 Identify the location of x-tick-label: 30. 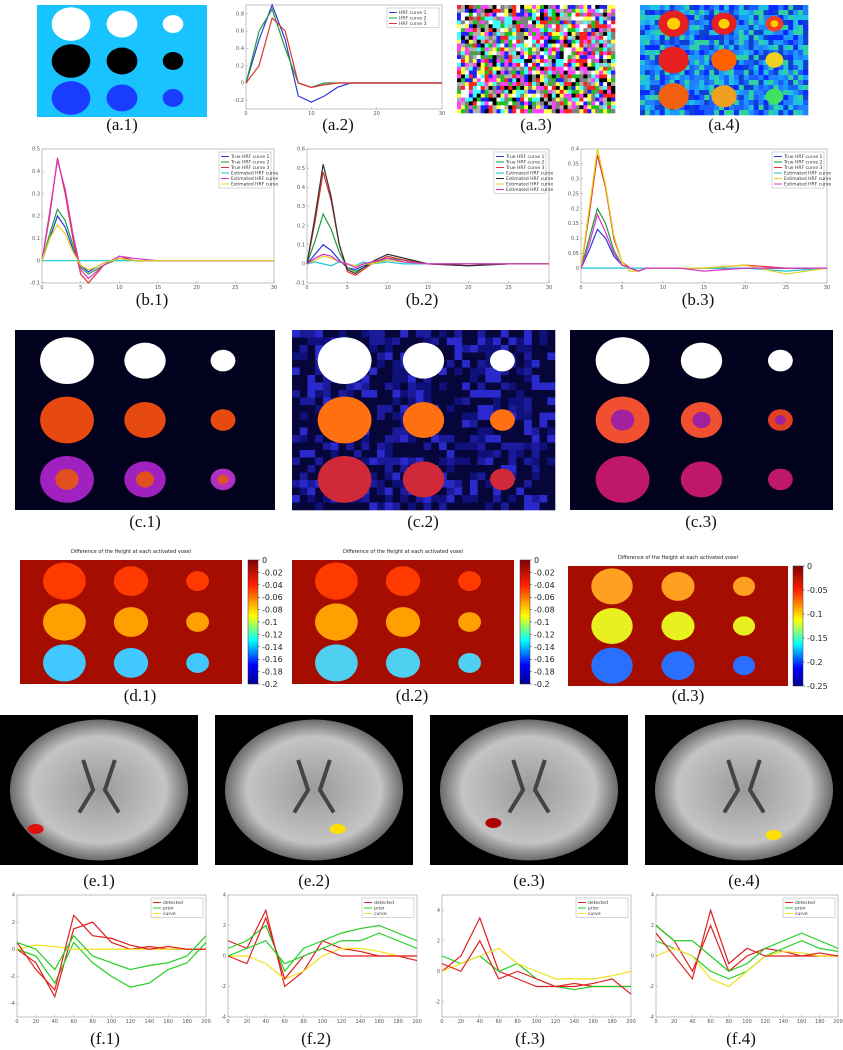
(274, 288).